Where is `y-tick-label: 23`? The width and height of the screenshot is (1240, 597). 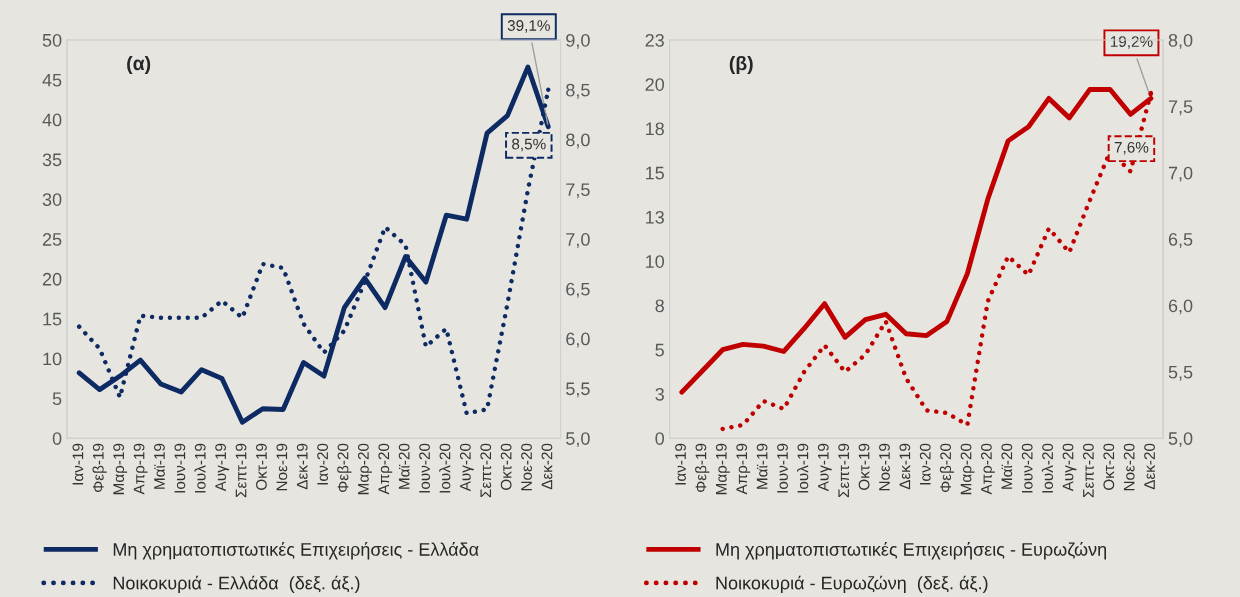 y-tick-label: 23 is located at coordinates (654, 40).